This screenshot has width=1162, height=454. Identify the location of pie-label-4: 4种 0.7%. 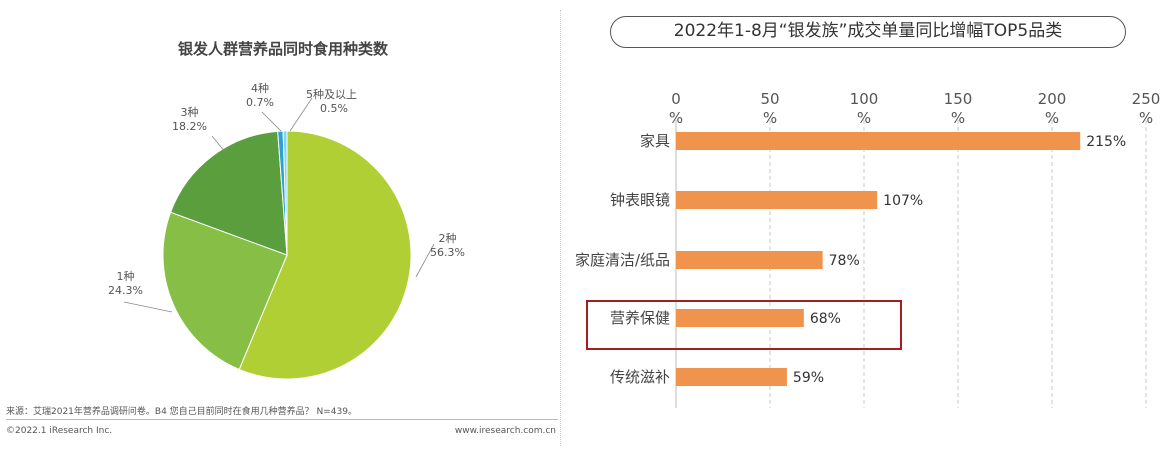
(260, 96).